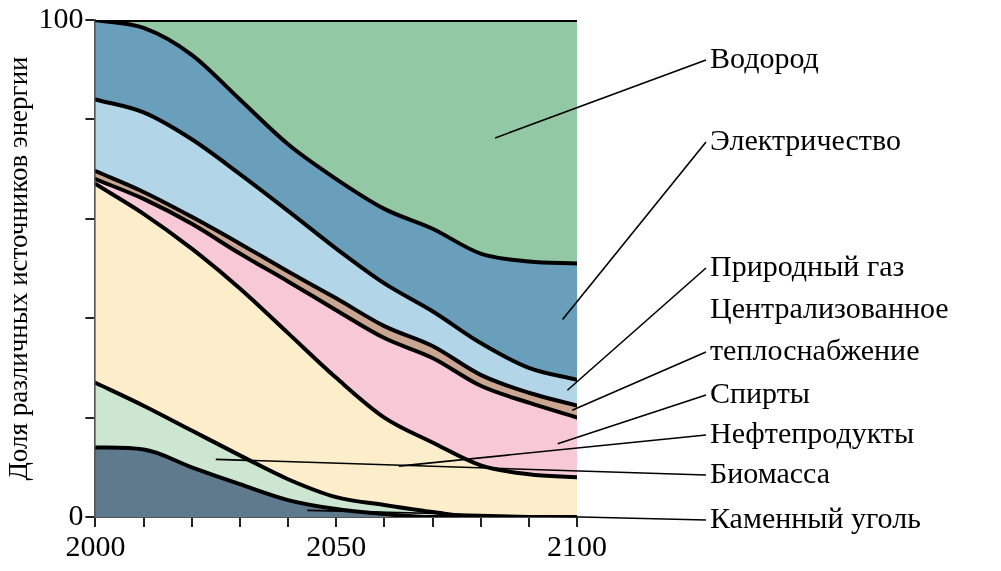 The image size is (1001, 571). What do you see at coordinates (18, 268) in the screenshot?
I see `y-axis-title: Доля различных источников энергии` at bounding box center [18, 268].